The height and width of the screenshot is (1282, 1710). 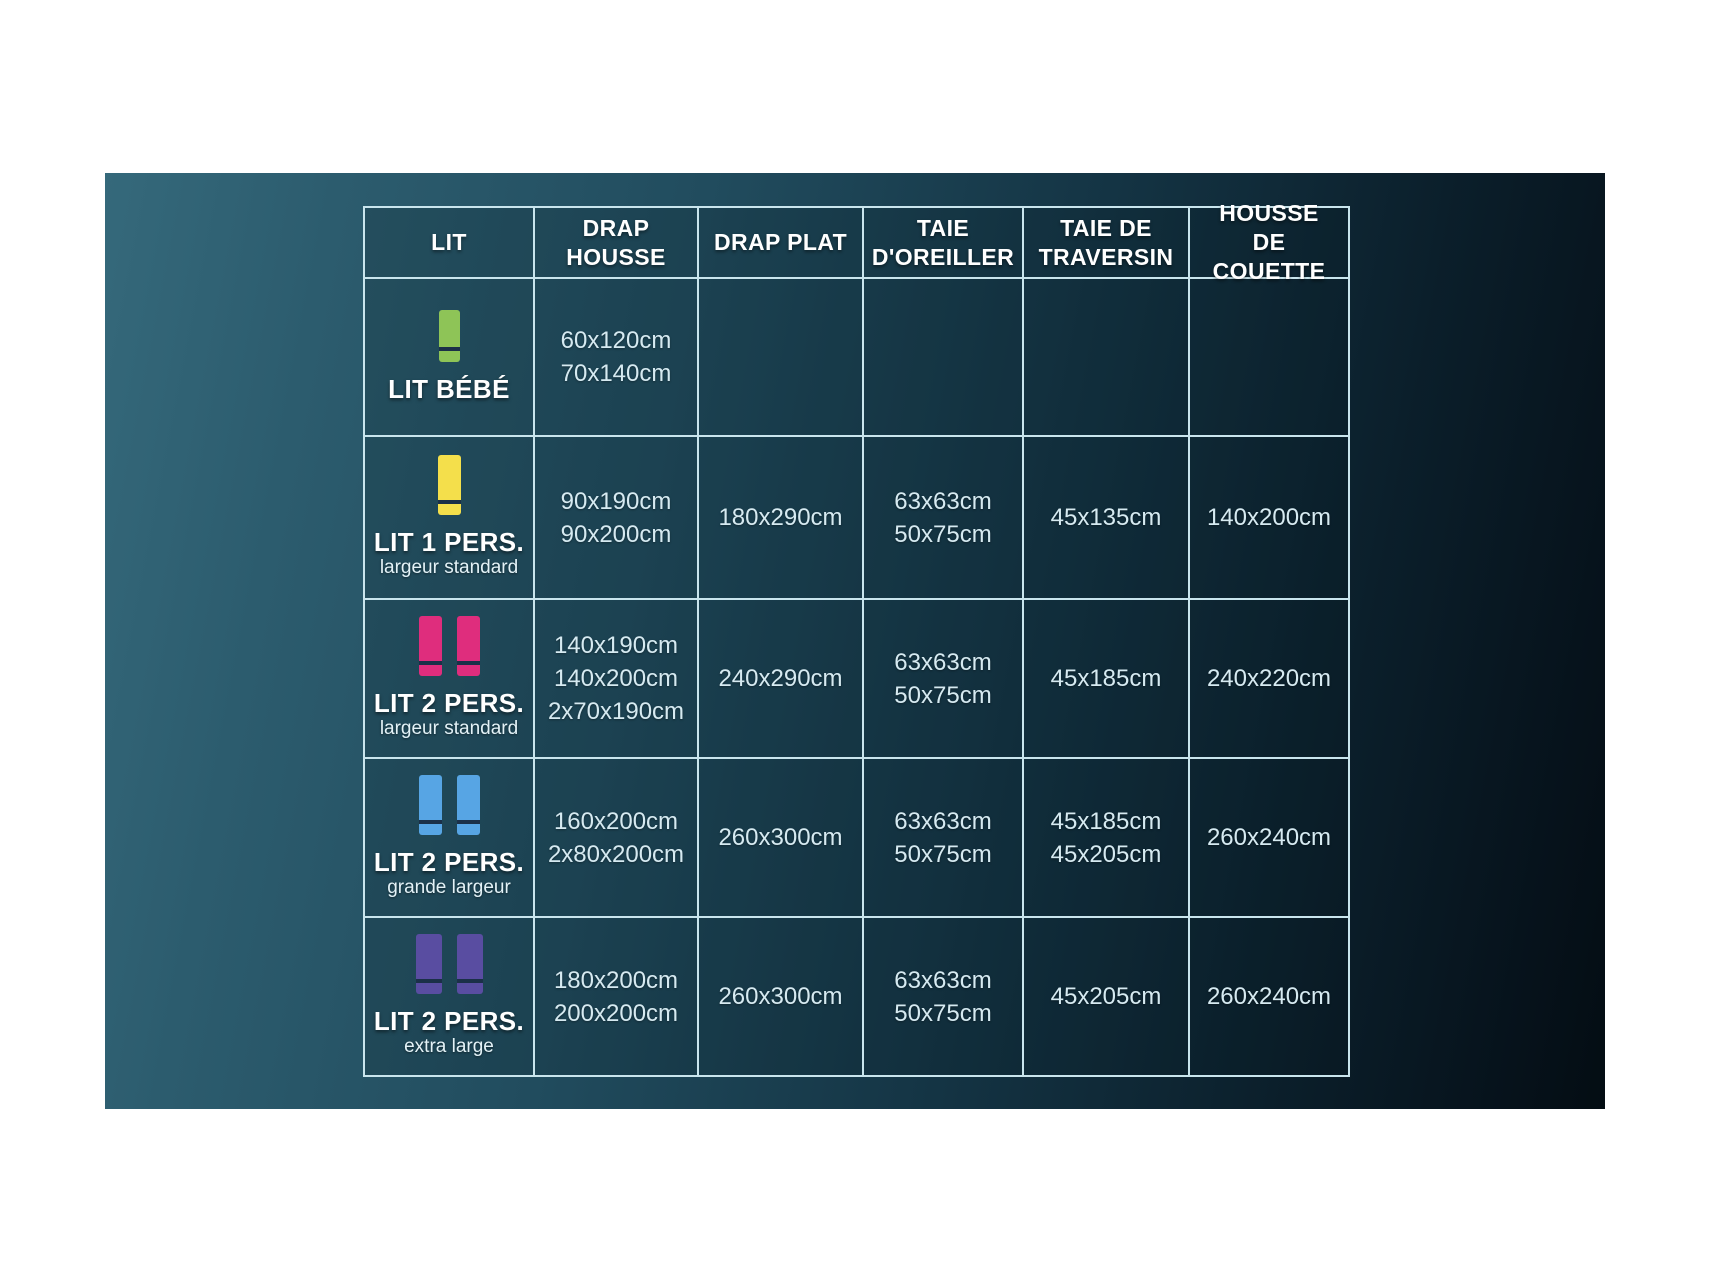 I want to click on cell-drap-plat: 180x290cm, so click(x=781, y=518).